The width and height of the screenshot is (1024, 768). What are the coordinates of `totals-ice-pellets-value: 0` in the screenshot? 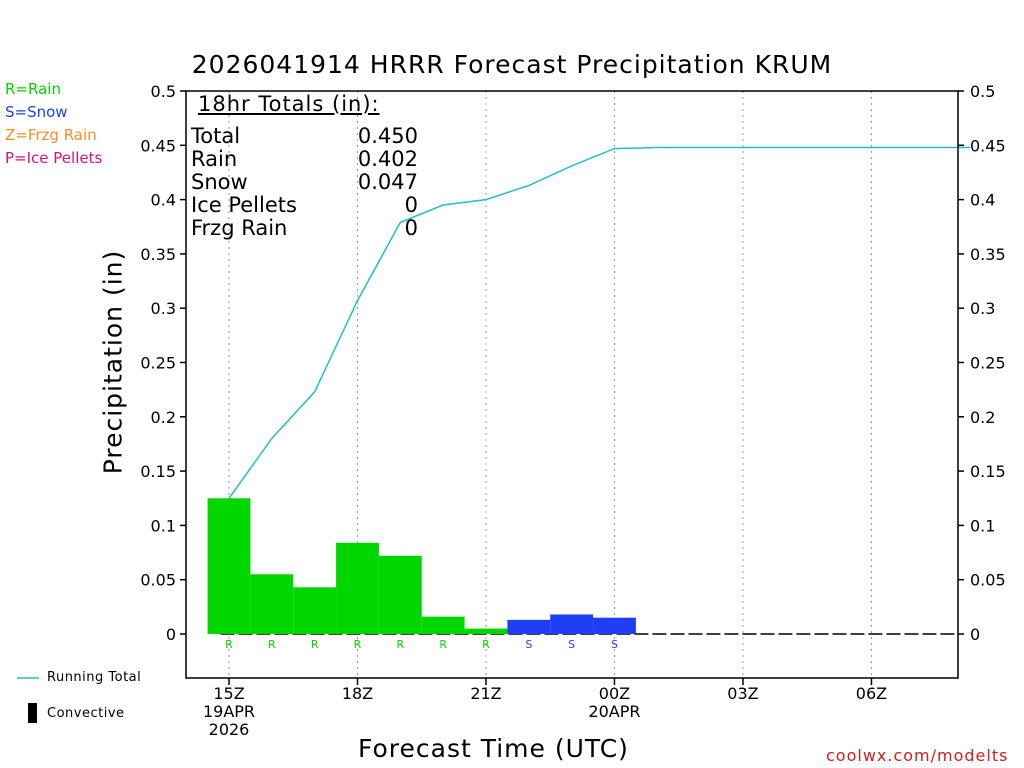 It's located at (411, 205).